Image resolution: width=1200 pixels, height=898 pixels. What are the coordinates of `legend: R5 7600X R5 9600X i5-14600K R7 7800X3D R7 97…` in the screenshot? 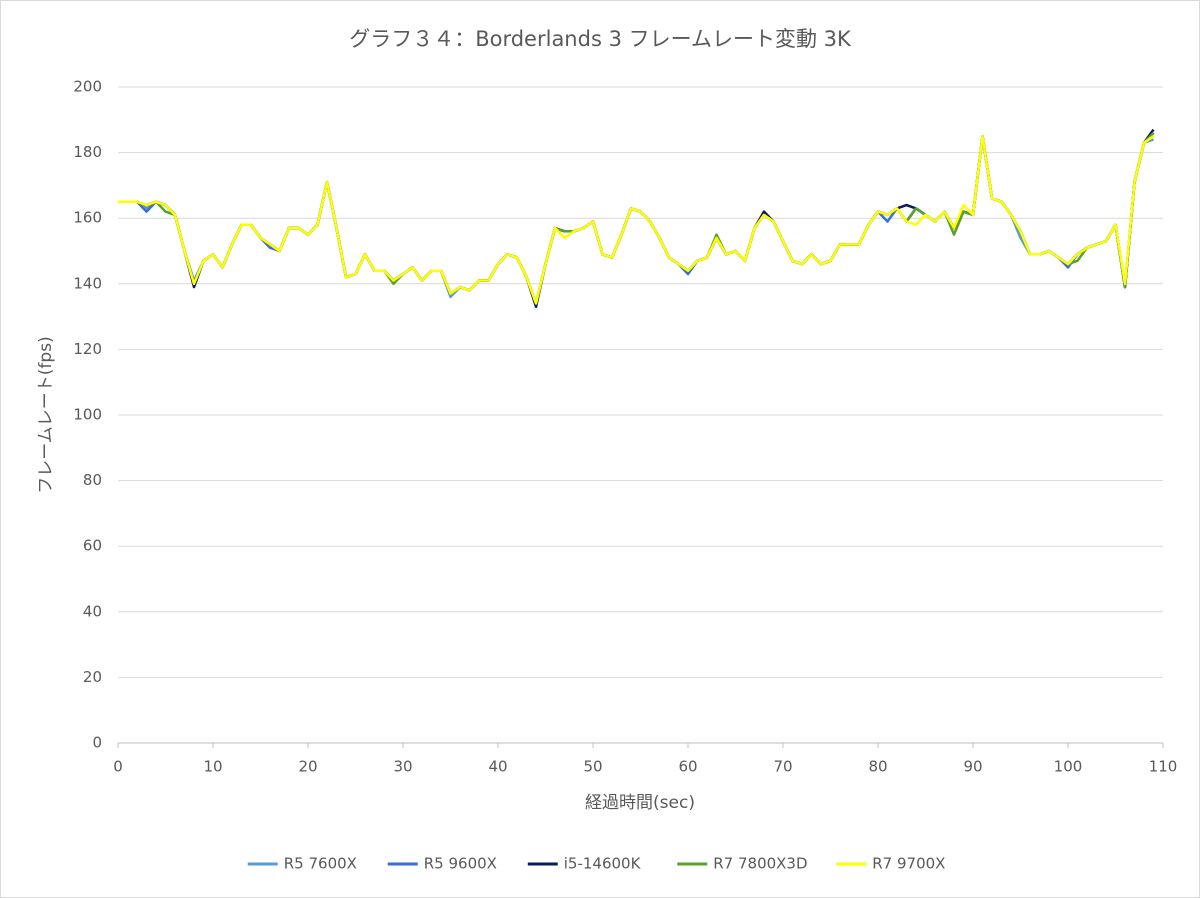 It's located at (596, 864).